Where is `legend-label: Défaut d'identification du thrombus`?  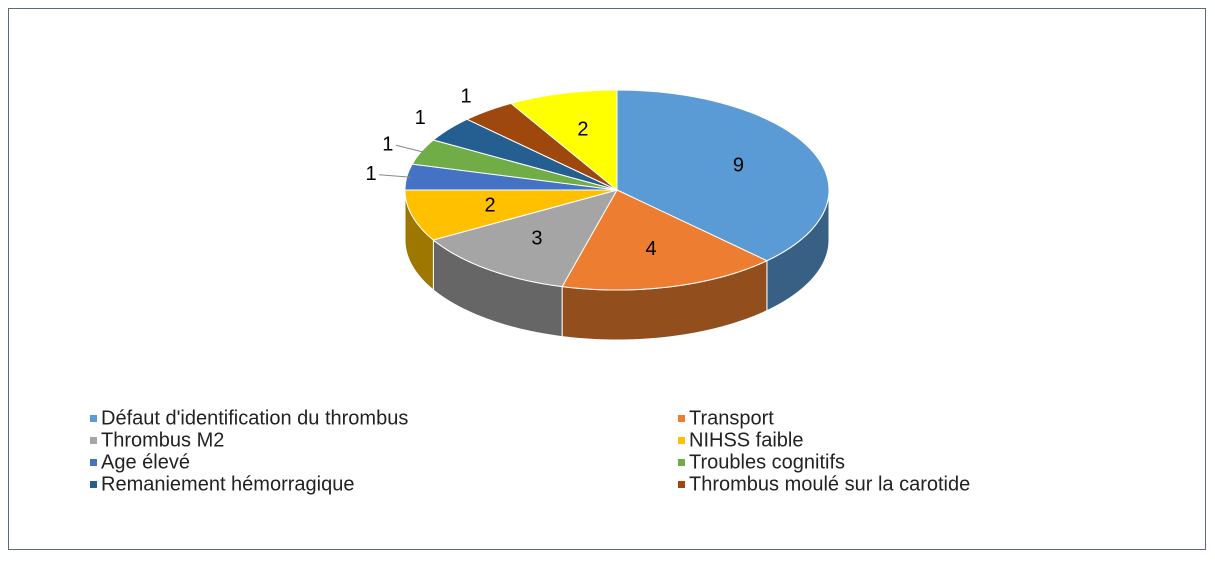
legend-label: Défaut d'identification du thrombus is located at coordinates (254, 418).